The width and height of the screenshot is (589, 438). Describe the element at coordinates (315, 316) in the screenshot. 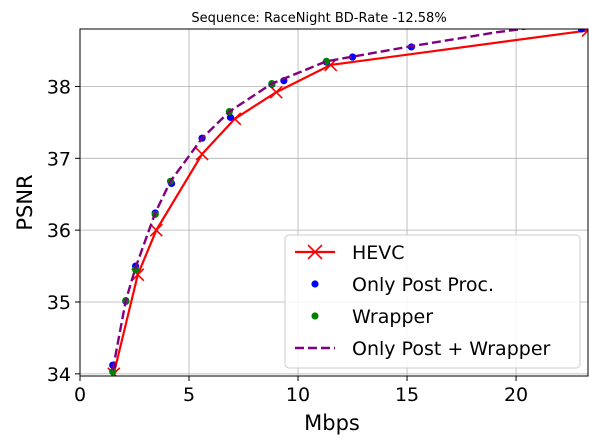

I see `legend-swatch-wrapper` at that location.